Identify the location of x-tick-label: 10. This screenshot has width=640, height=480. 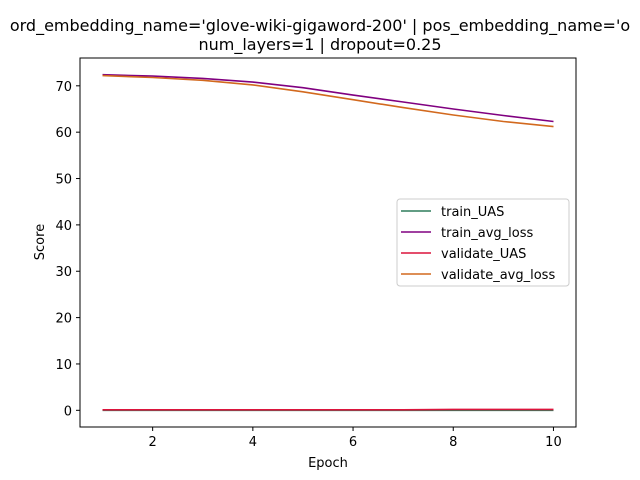
(553, 442).